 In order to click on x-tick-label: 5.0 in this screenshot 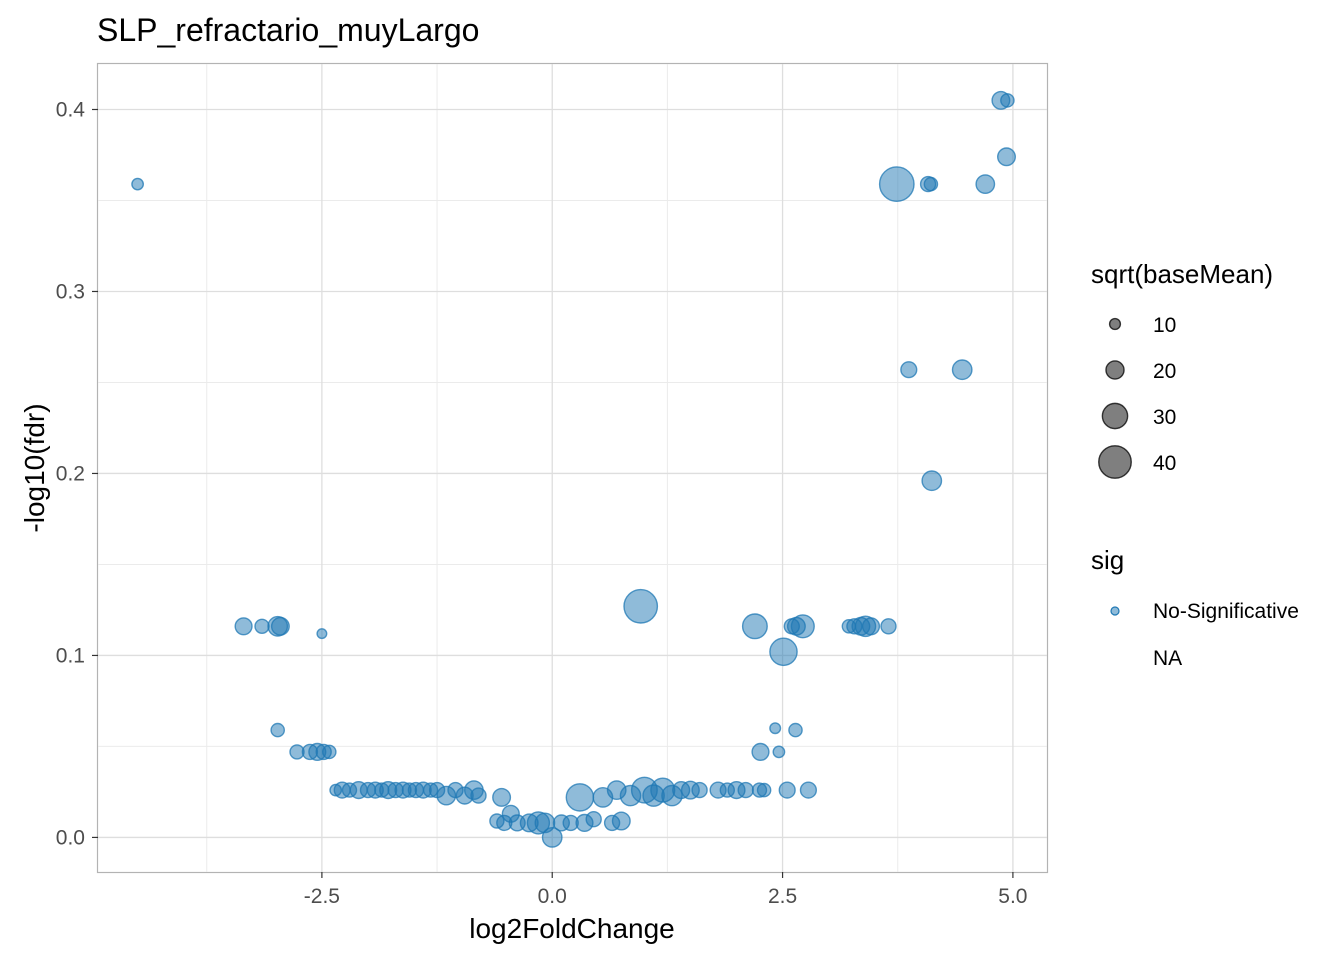, I will do `click(1012, 896)`.